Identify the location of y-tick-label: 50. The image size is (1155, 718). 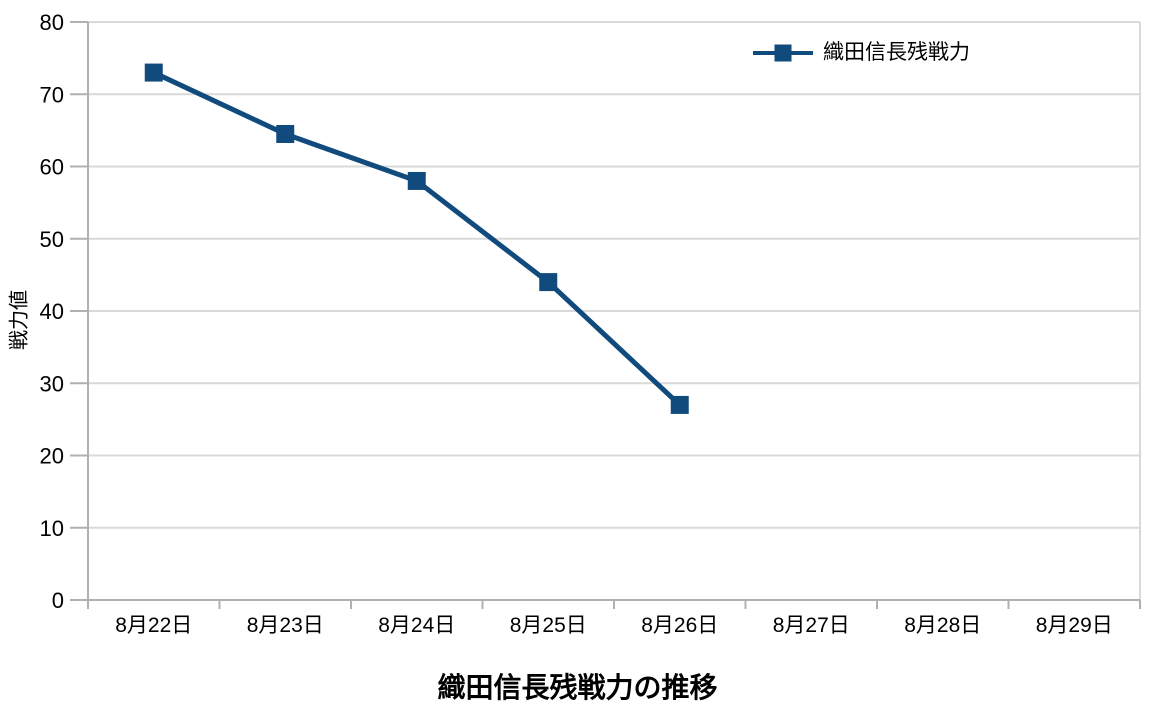
(52, 239).